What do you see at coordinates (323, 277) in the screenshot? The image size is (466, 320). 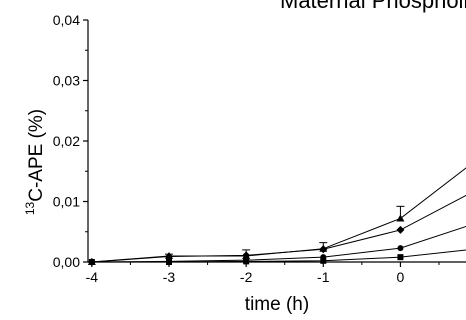 I see `x-tick-label: -1` at bounding box center [323, 277].